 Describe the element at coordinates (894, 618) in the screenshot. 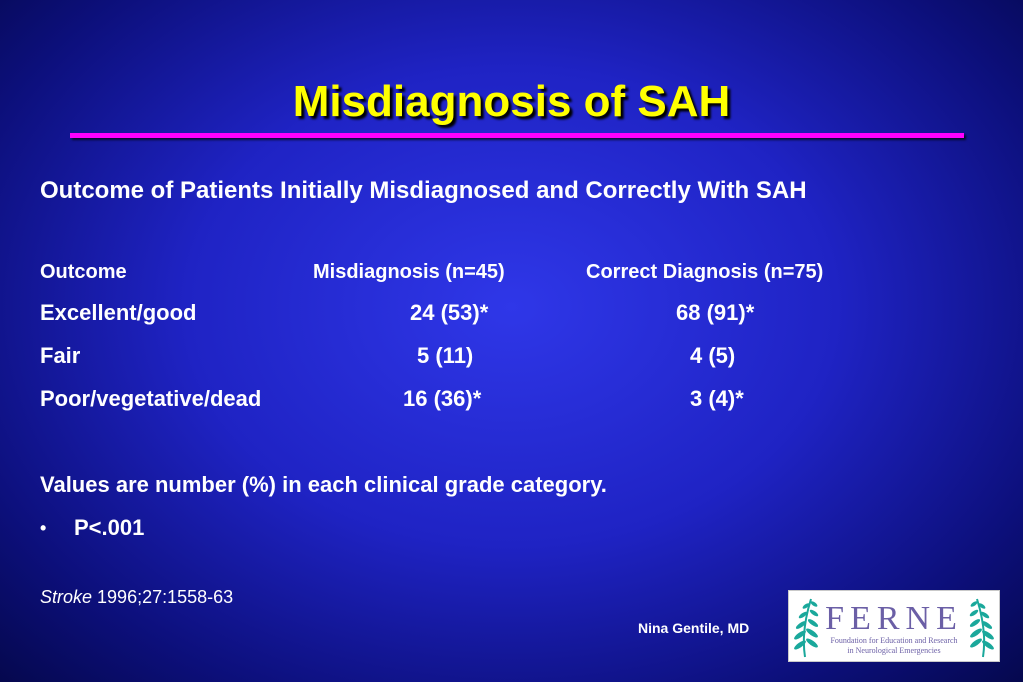

I see `logo-letters: FERNE` at that location.